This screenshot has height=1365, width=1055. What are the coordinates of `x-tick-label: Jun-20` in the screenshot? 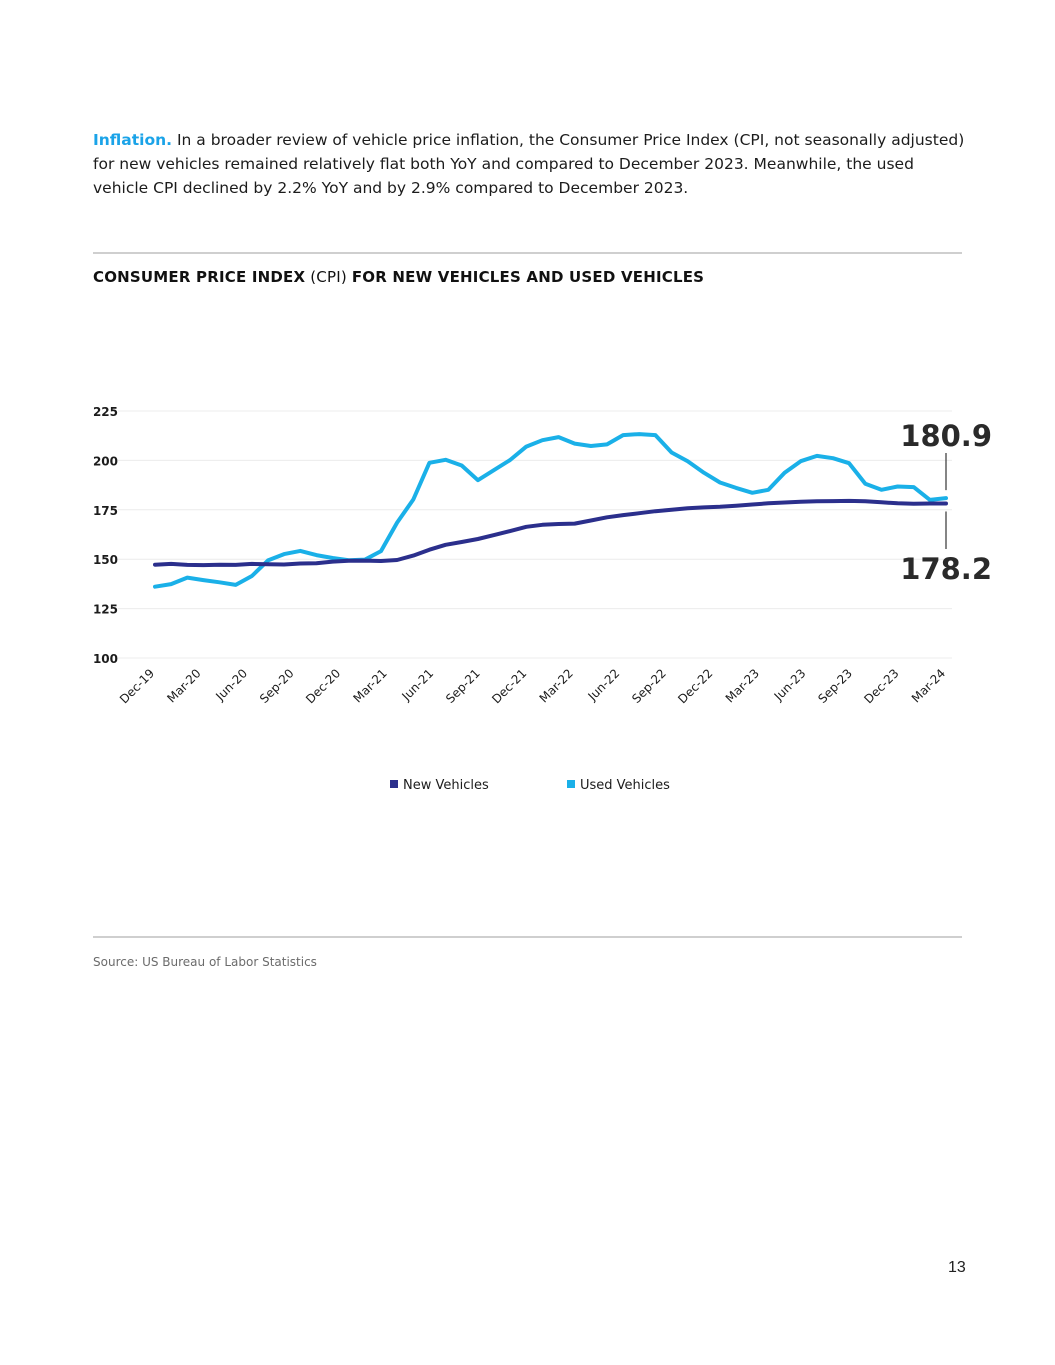 It's located at (231, 685).